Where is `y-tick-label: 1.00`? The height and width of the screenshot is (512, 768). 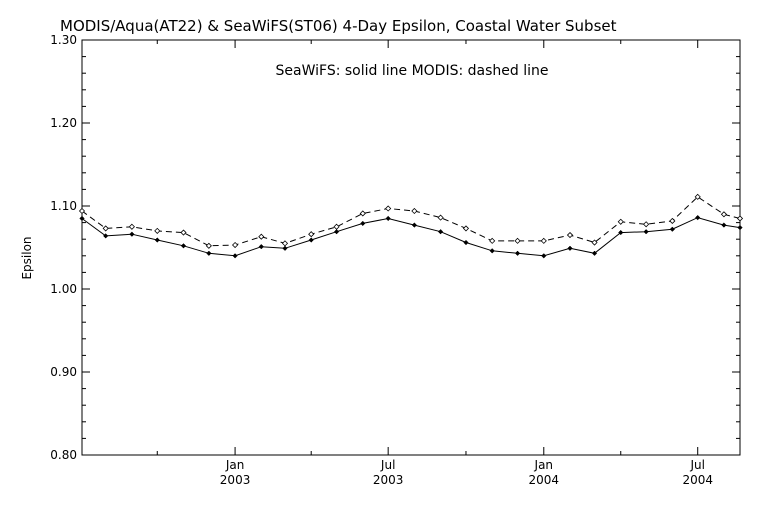
y-tick-label: 1.00 is located at coordinates (63, 289).